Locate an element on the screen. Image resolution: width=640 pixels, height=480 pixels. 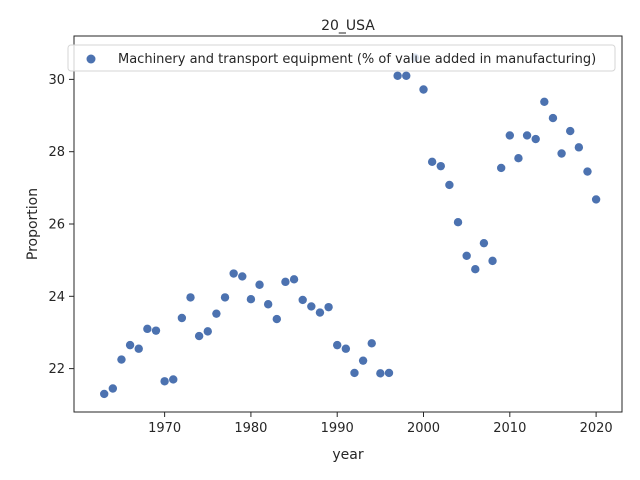
legend-marker is located at coordinates (91, 59).